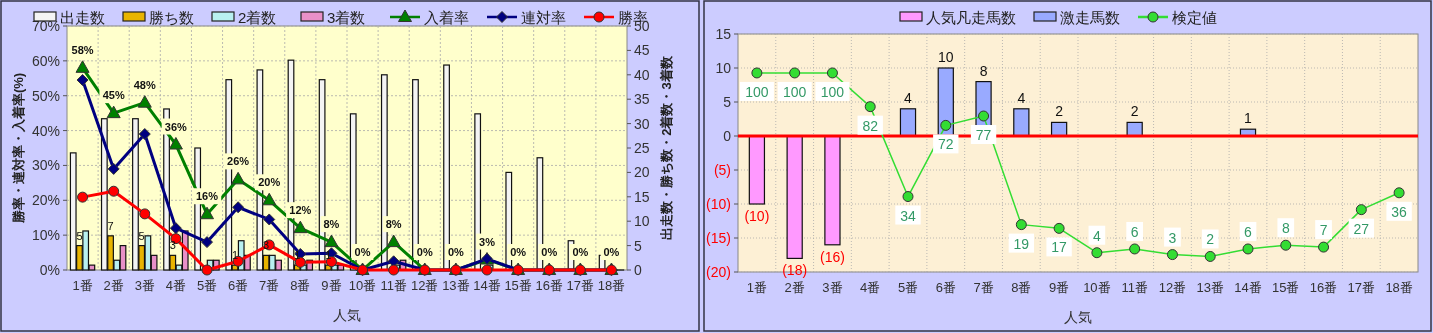 Image resolution: width=1433 pixels, height=333 pixels. I want to click on x-tick-label: 12番, so click(1172, 287).